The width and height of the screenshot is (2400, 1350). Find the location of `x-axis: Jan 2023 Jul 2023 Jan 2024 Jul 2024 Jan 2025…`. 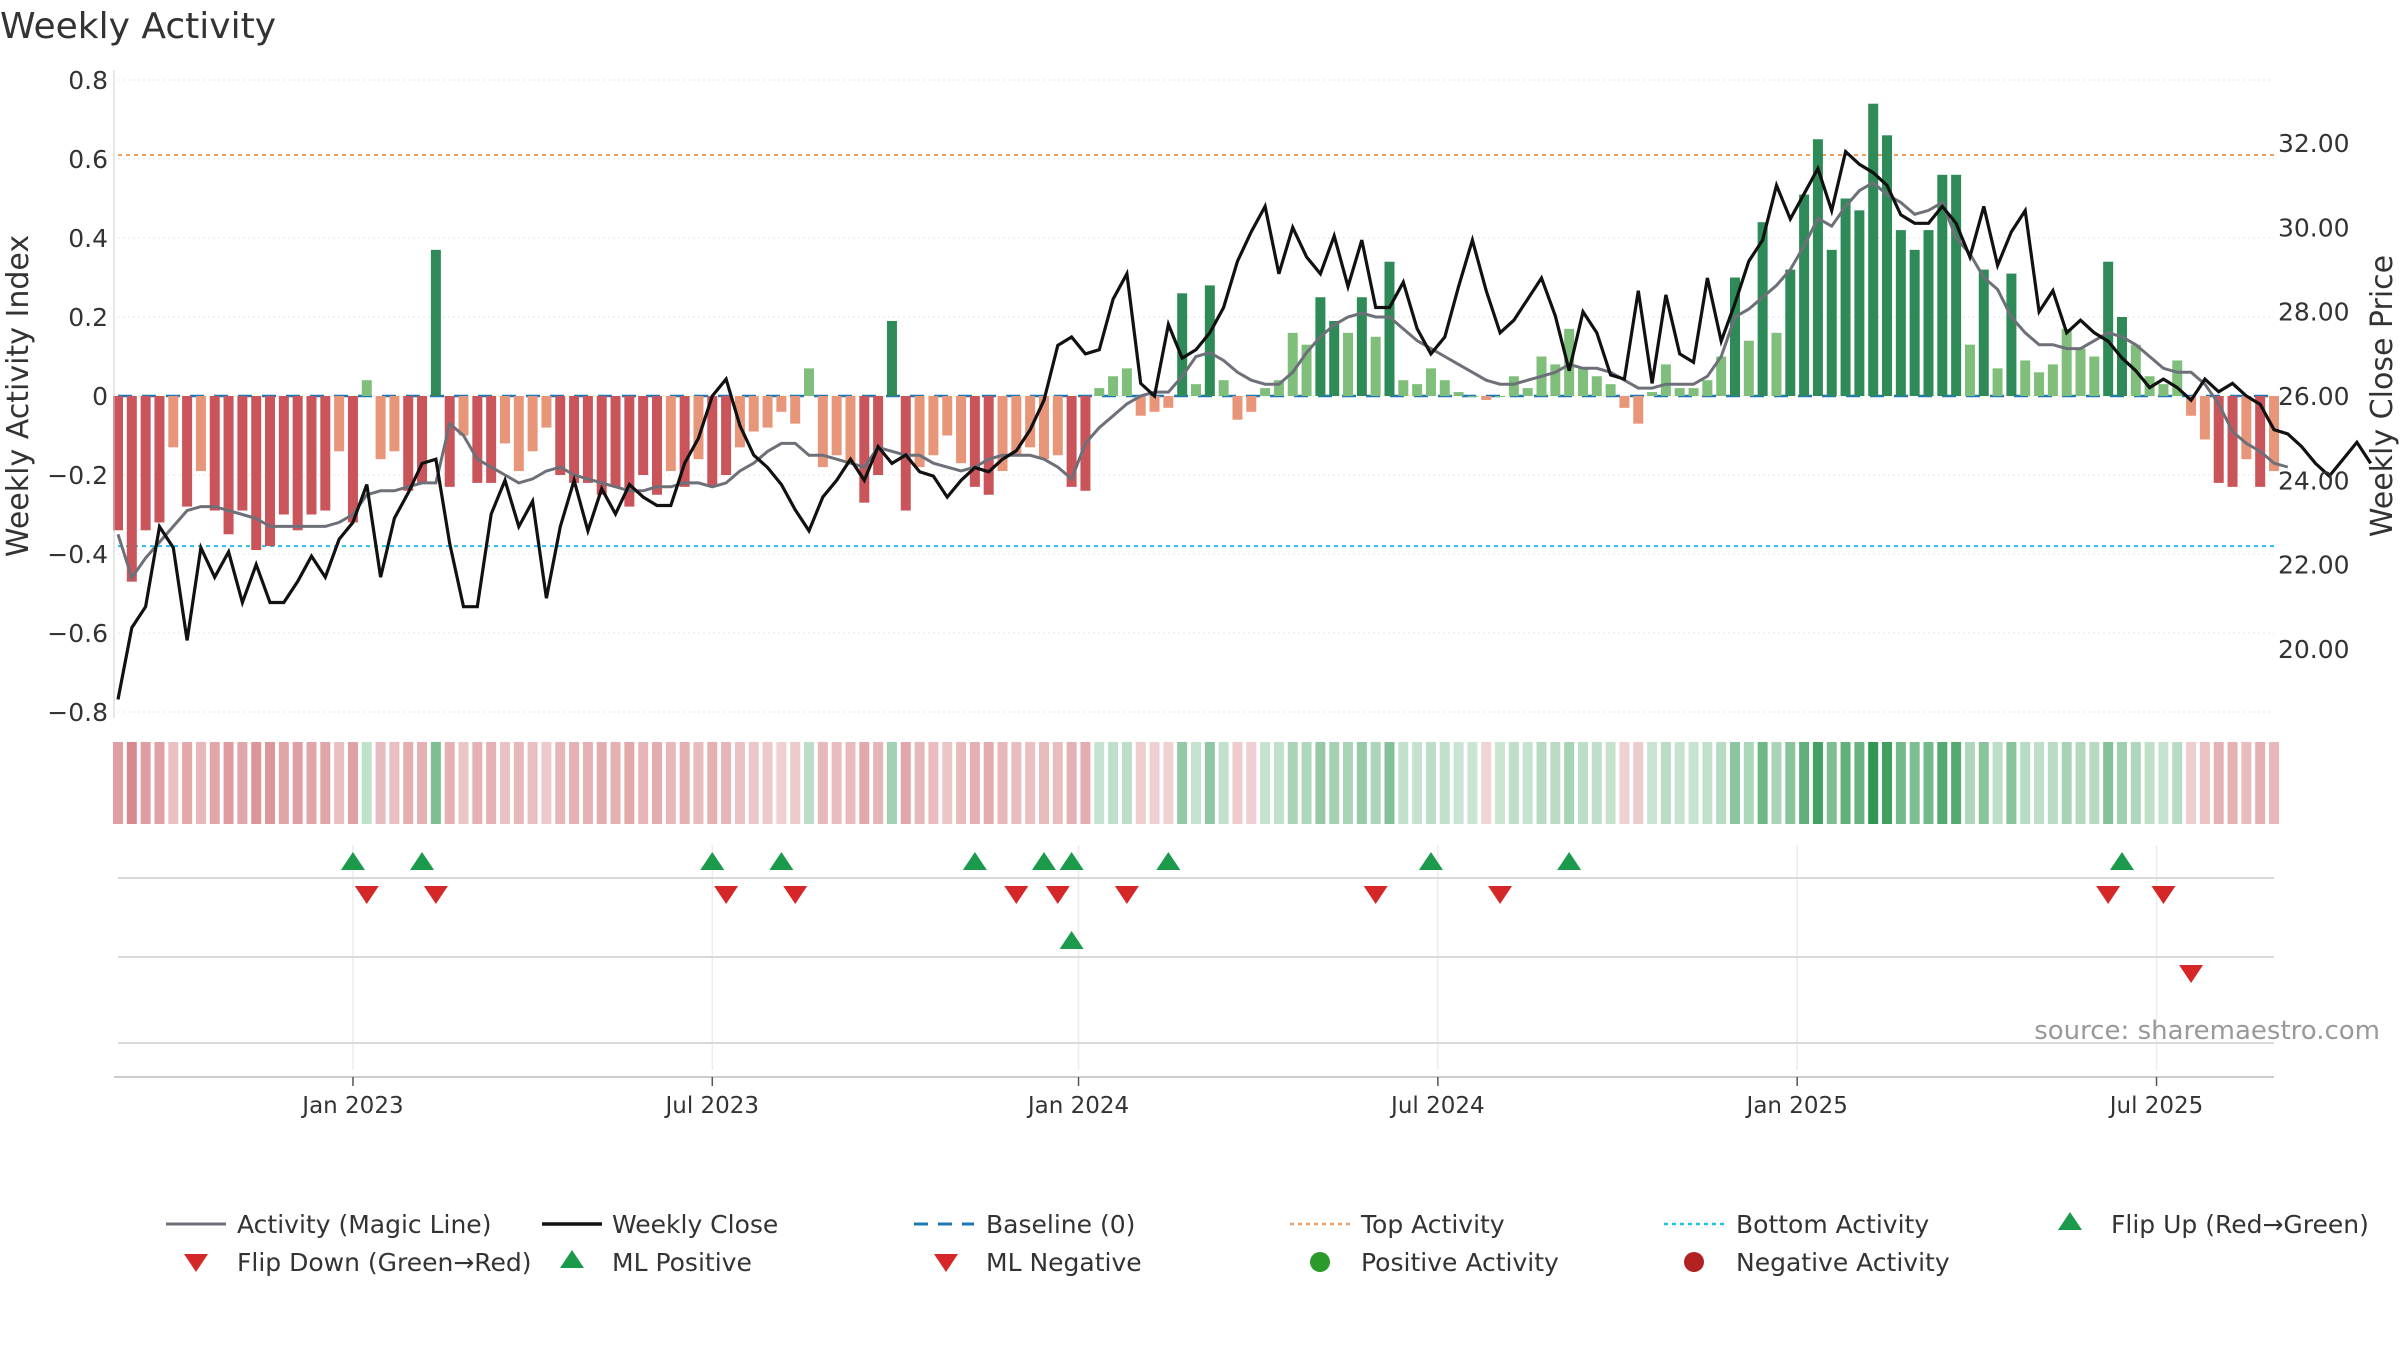

x-axis: Jan 2023 Jul 2023 Jan 2024 Jul 2024 Jan 2025… is located at coordinates (1194, 1097).